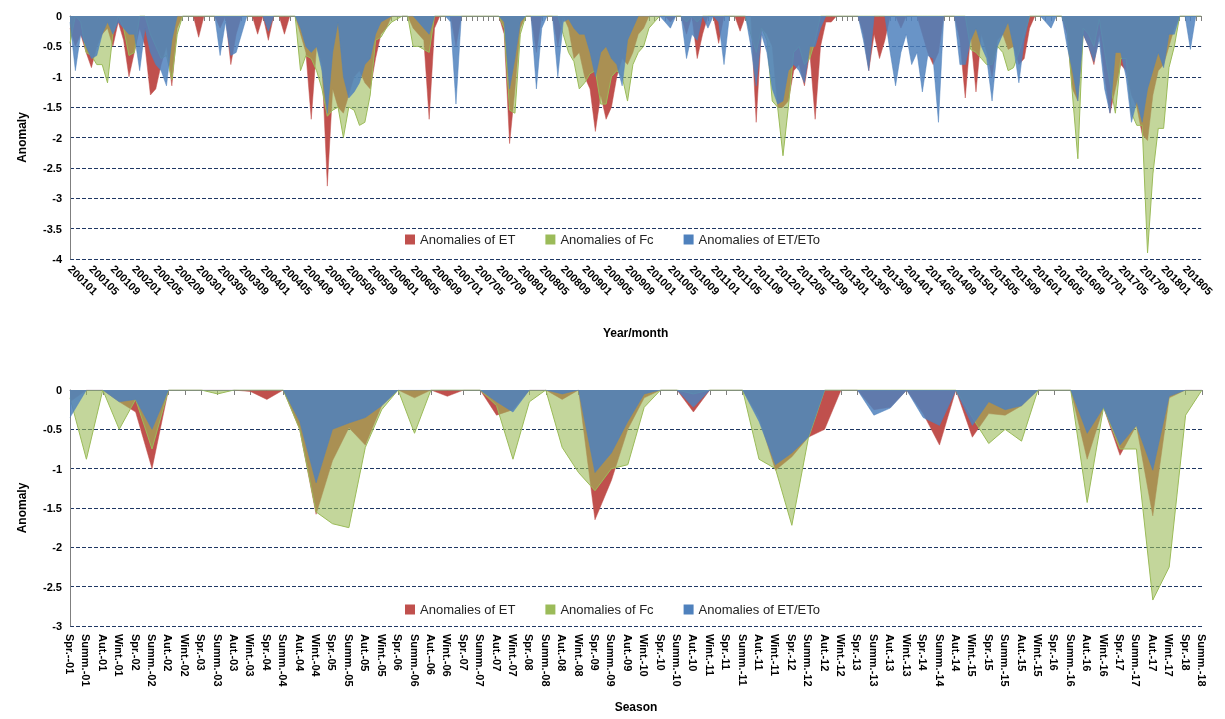  I want to click on x-tick-label: Aut.-13, so click(890, 653).